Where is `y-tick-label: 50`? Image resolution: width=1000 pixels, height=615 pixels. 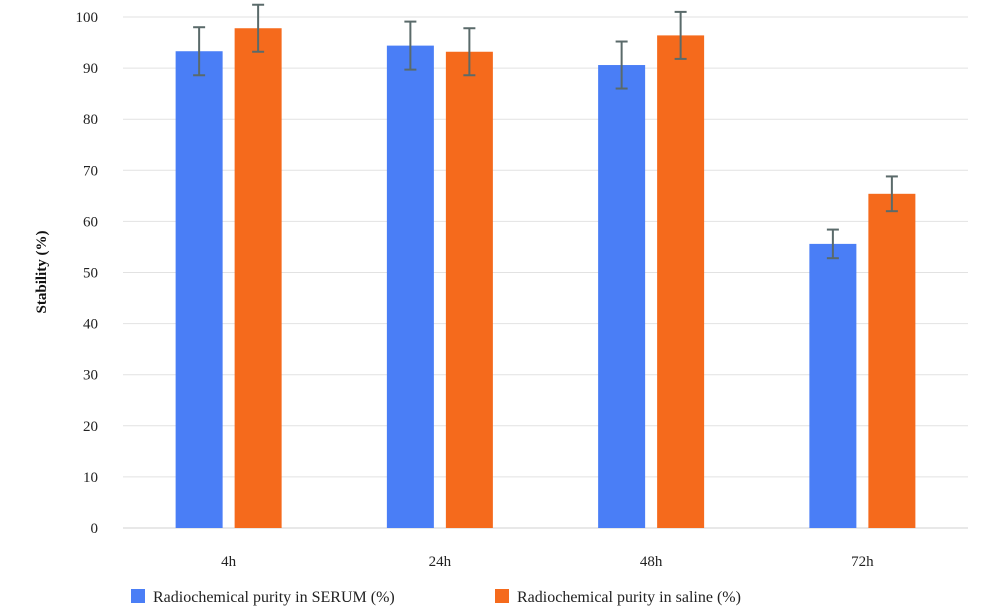 y-tick-label: 50 is located at coordinates (90, 274).